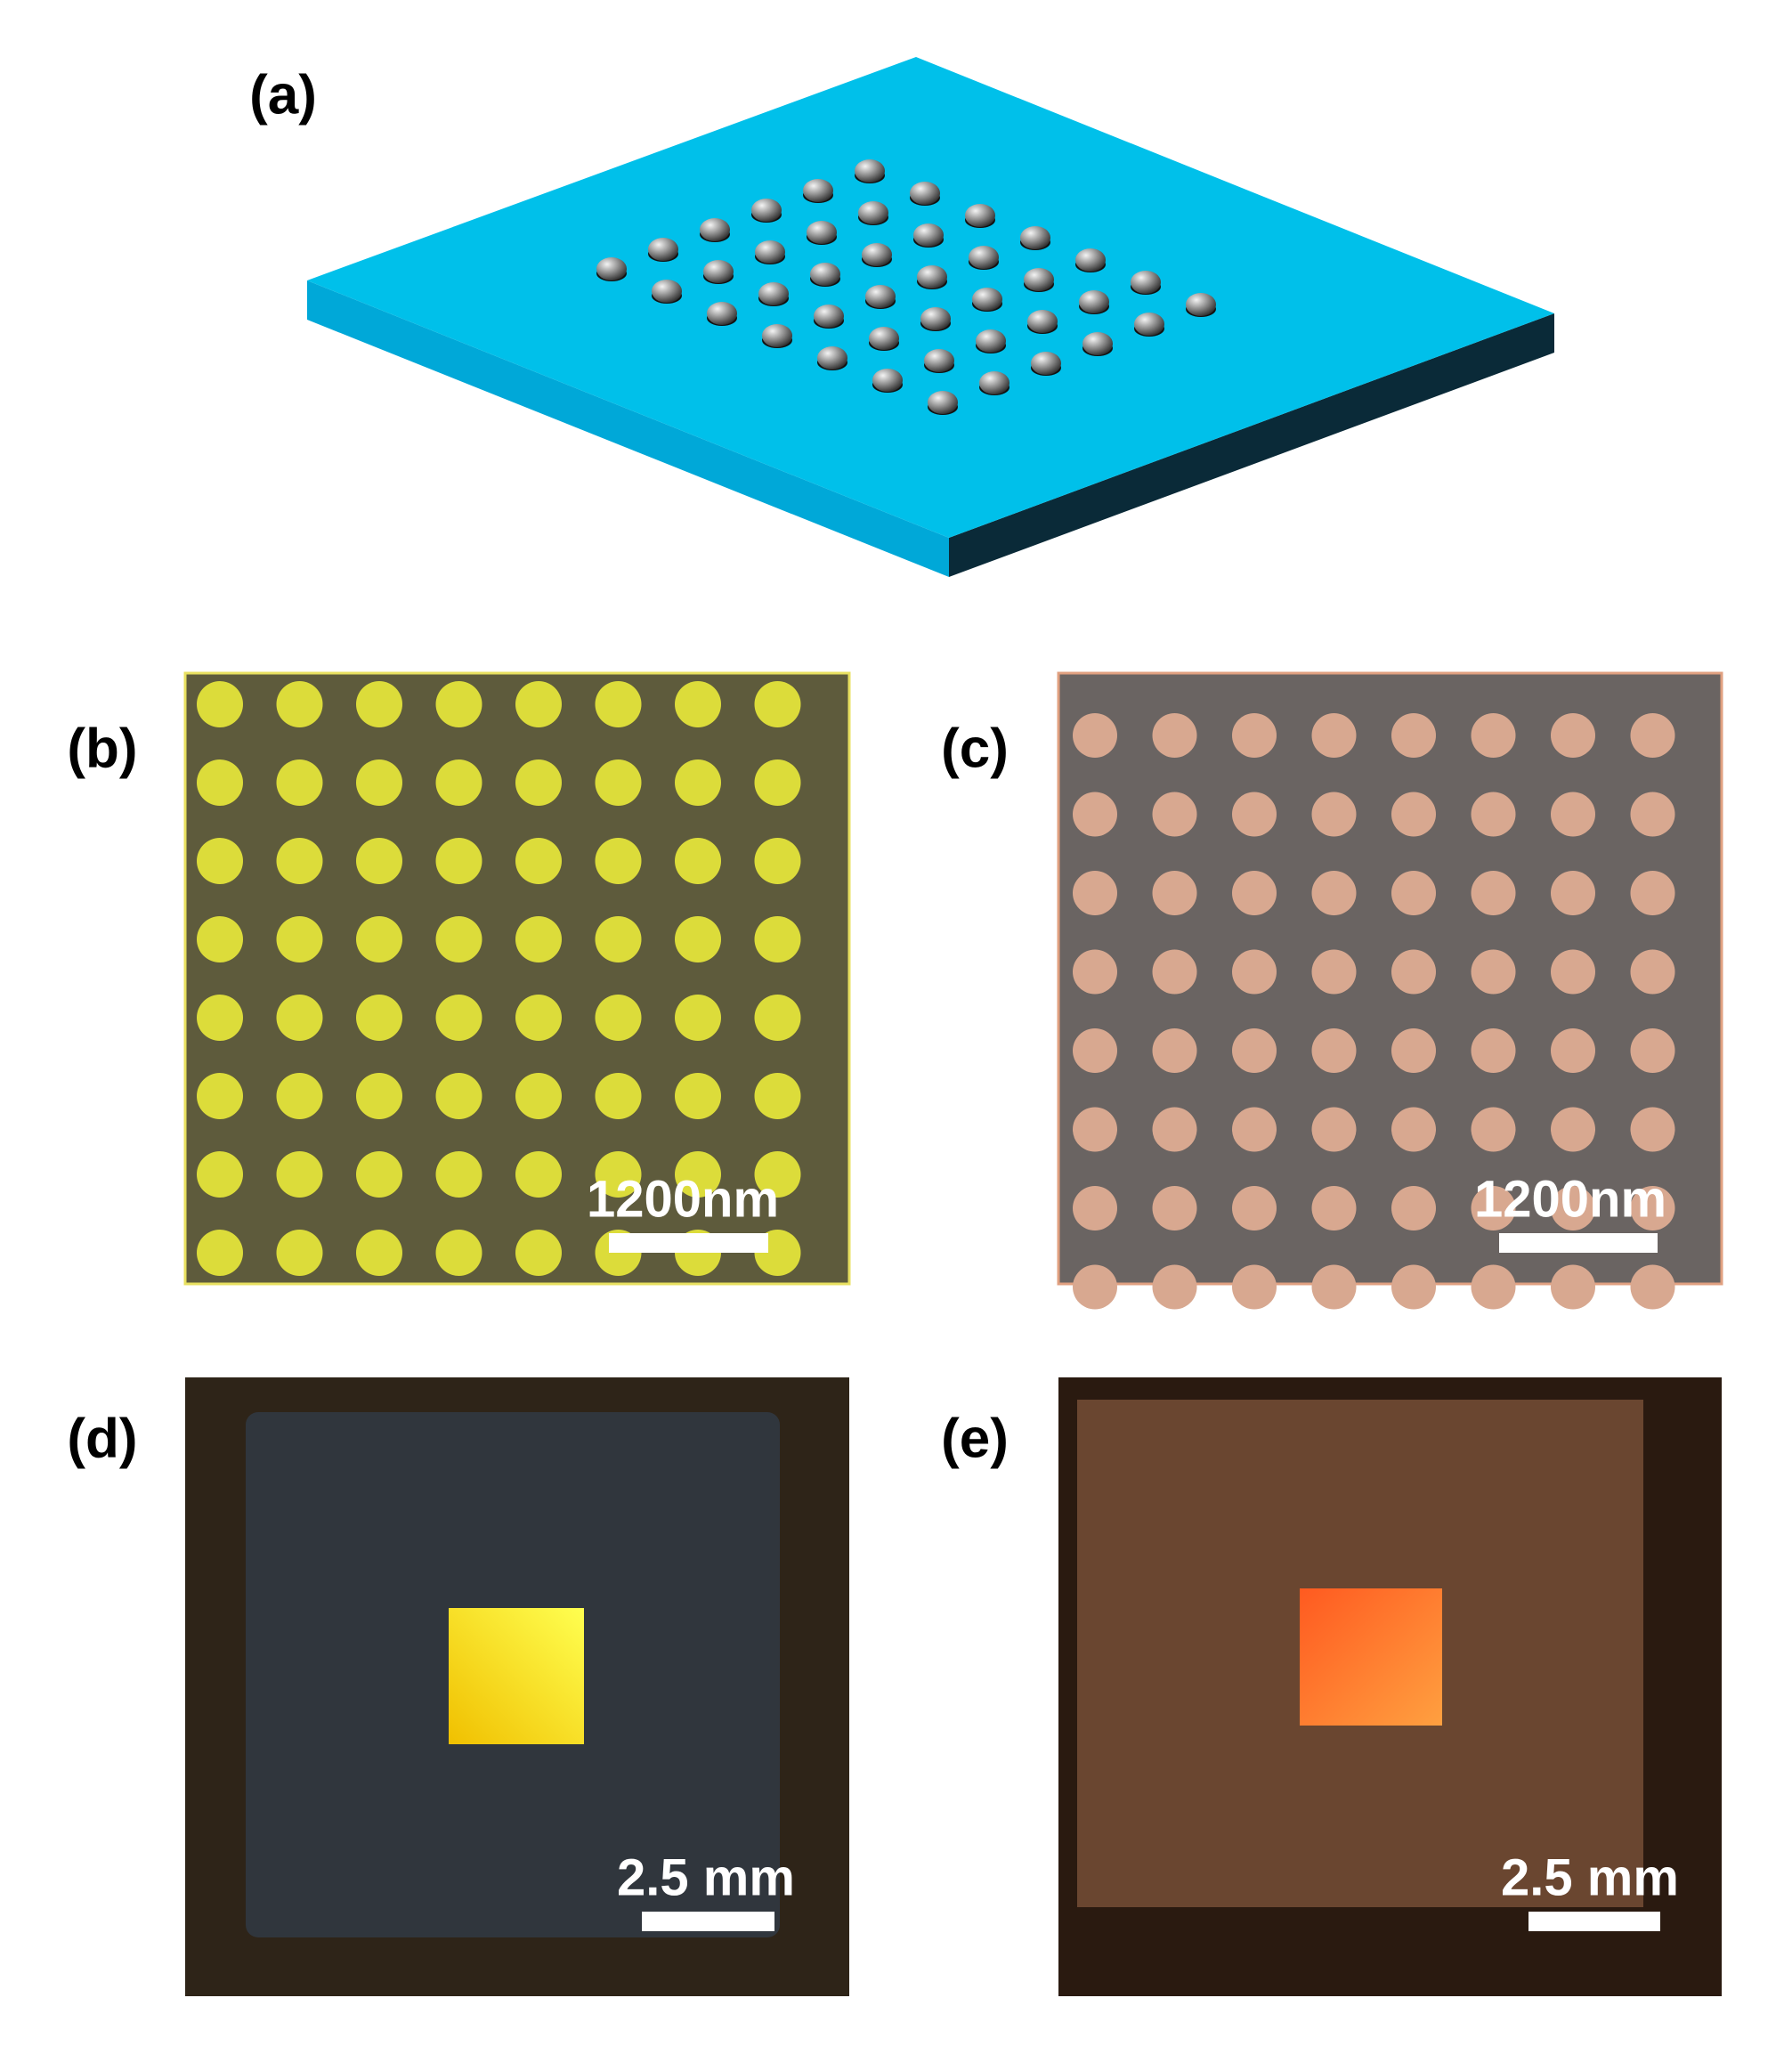 The height and width of the screenshot is (2071, 1792). Describe the element at coordinates (102, 748) in the screenshot. I see `panel-label: (b)` at that location.